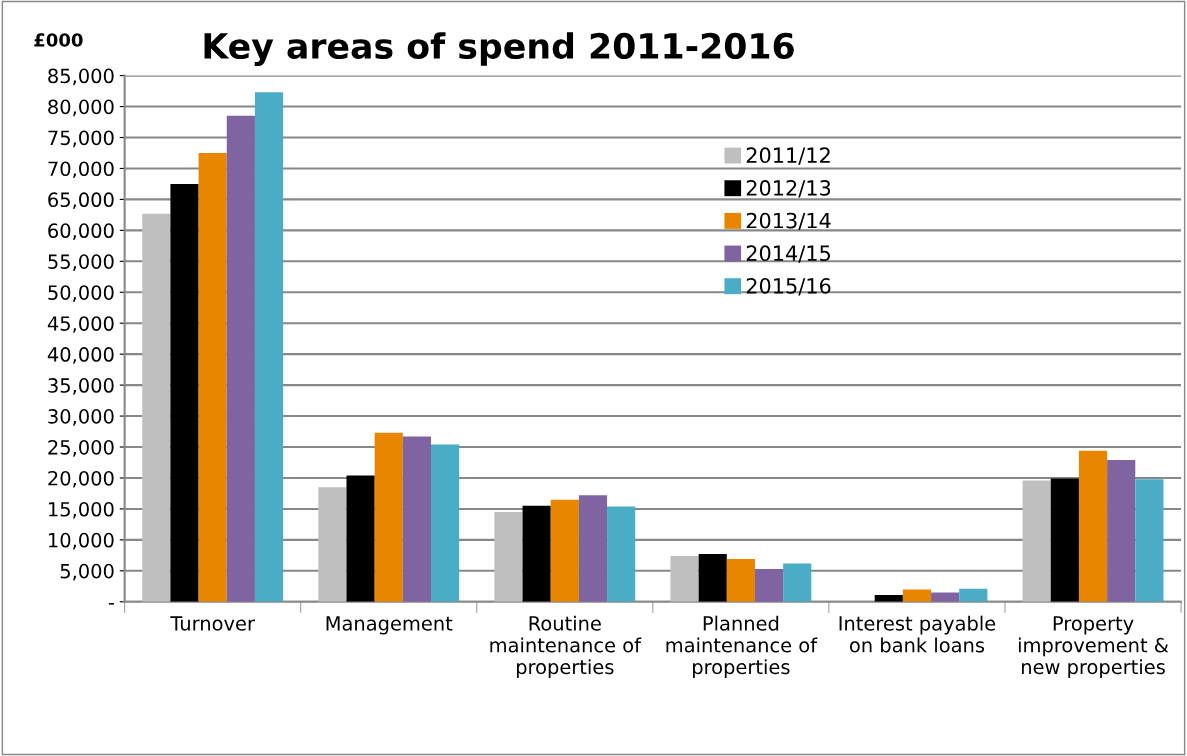 Image resolution: width=1187 pixels, height=756 pixels. Describe the element at coordinates (81, 448) in the screenshot. I see `y-tick-label: 25,000` at that location.